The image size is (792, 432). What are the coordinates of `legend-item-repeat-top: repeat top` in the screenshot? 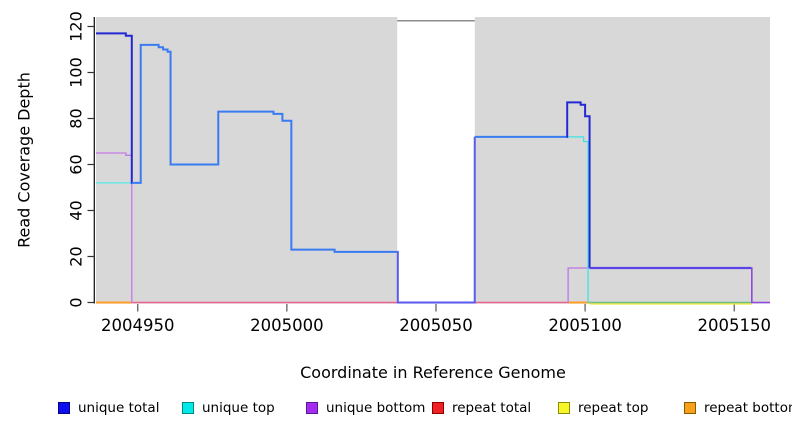 It's located at (603, 408).